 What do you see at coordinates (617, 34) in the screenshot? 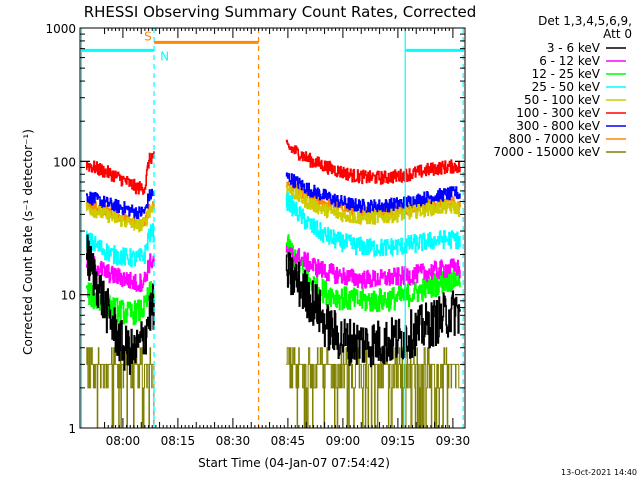
I see `legend-attenuator: Att 0` at bounding box center [617, 34].